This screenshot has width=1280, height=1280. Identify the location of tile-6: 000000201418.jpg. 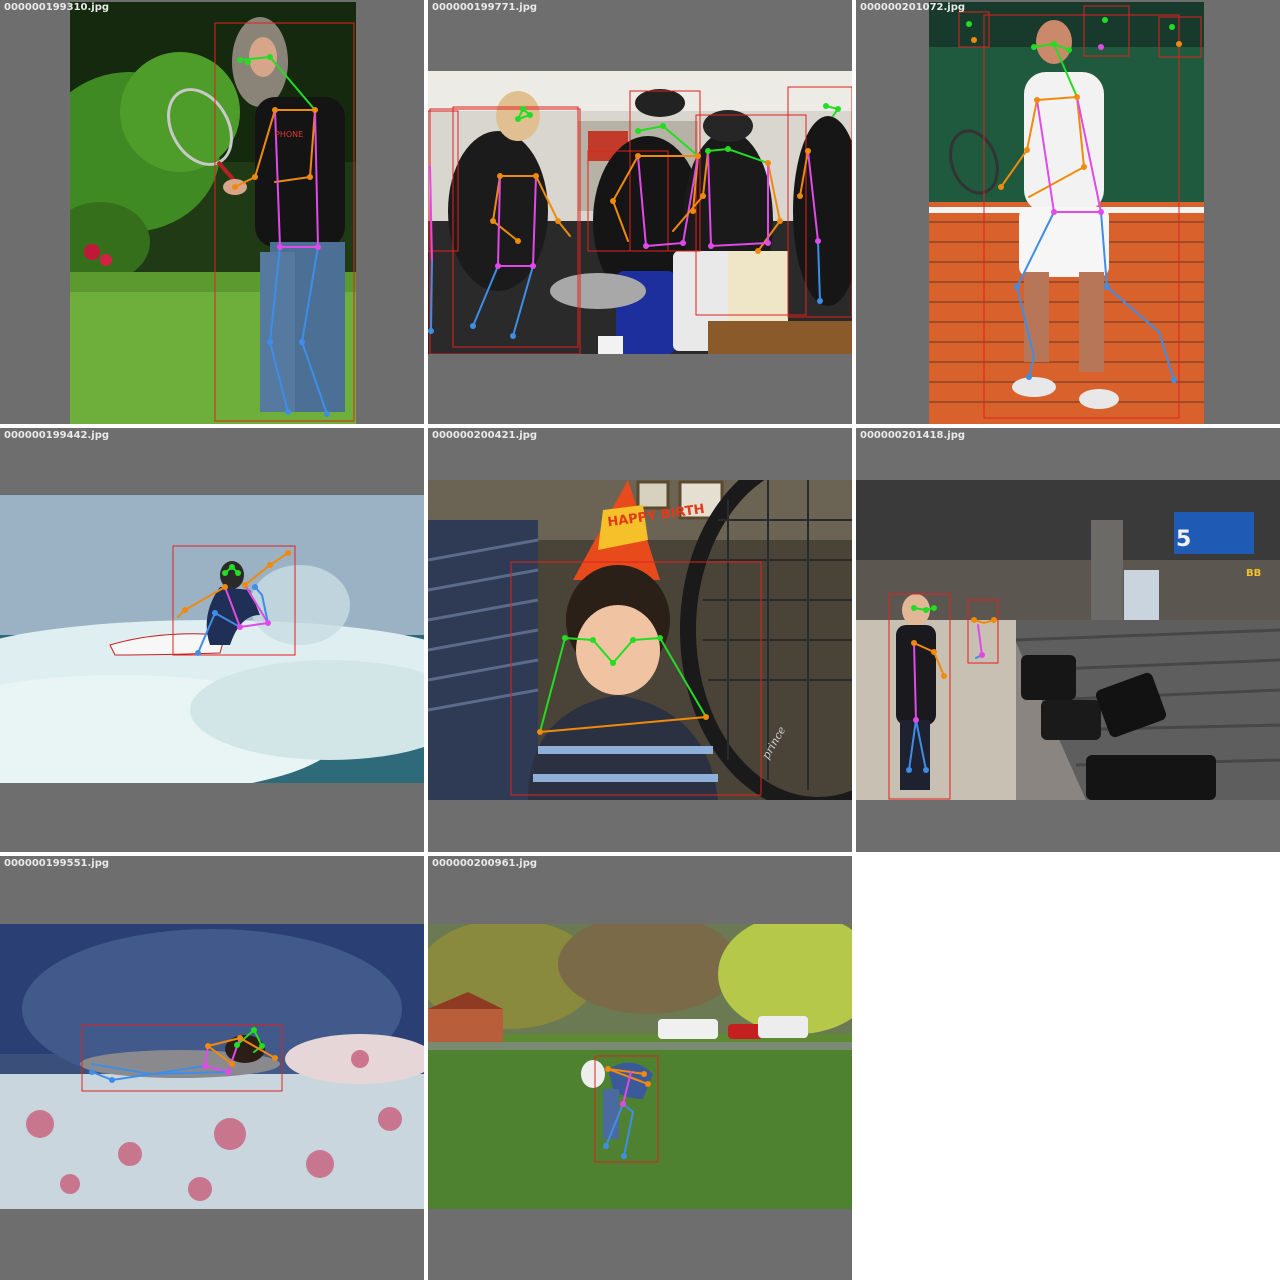
(1068, 640).